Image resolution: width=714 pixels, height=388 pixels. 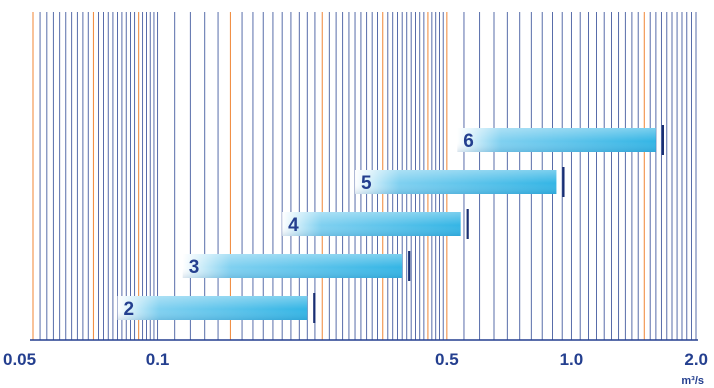 I want to click on x-tick-label: 0.5, so click(x=447, y=359).